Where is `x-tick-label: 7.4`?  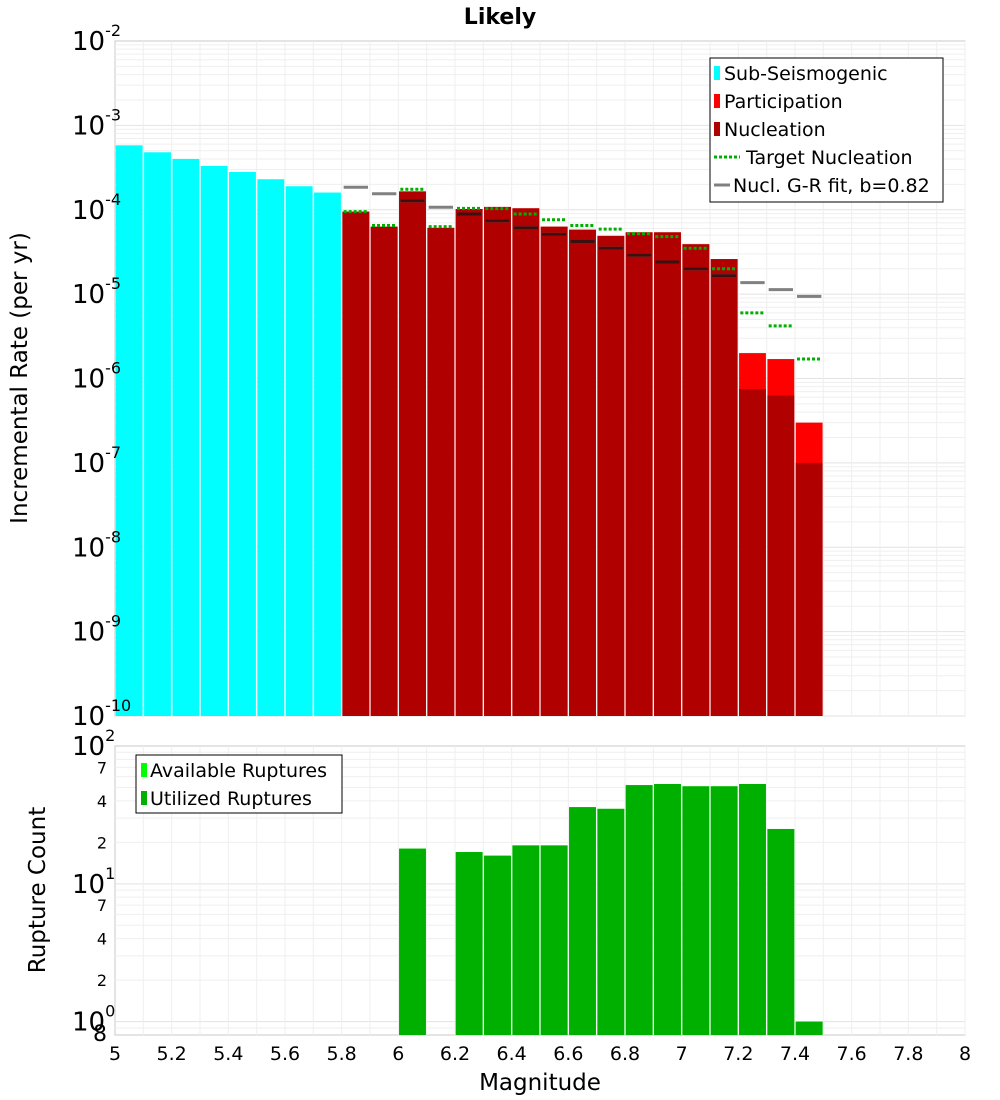 x-tick-label: 7.4 is located at coordinates (795, 1054).